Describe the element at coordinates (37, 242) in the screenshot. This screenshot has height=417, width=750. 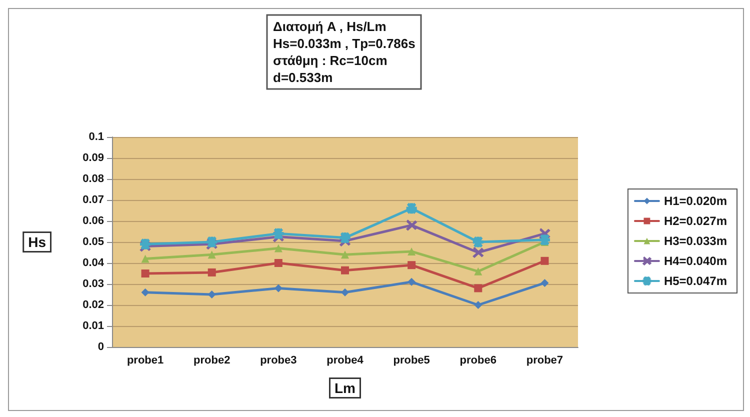
I see `y-axis-title: Hs` at that location.